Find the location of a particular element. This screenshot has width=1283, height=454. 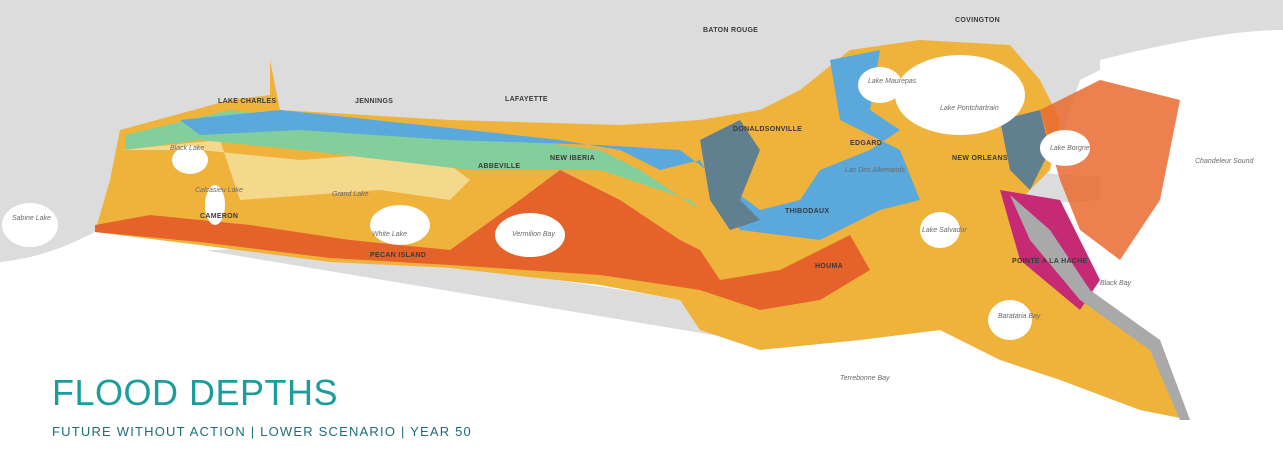

city-label: COVINGTON is located at coordinates (977, 20).